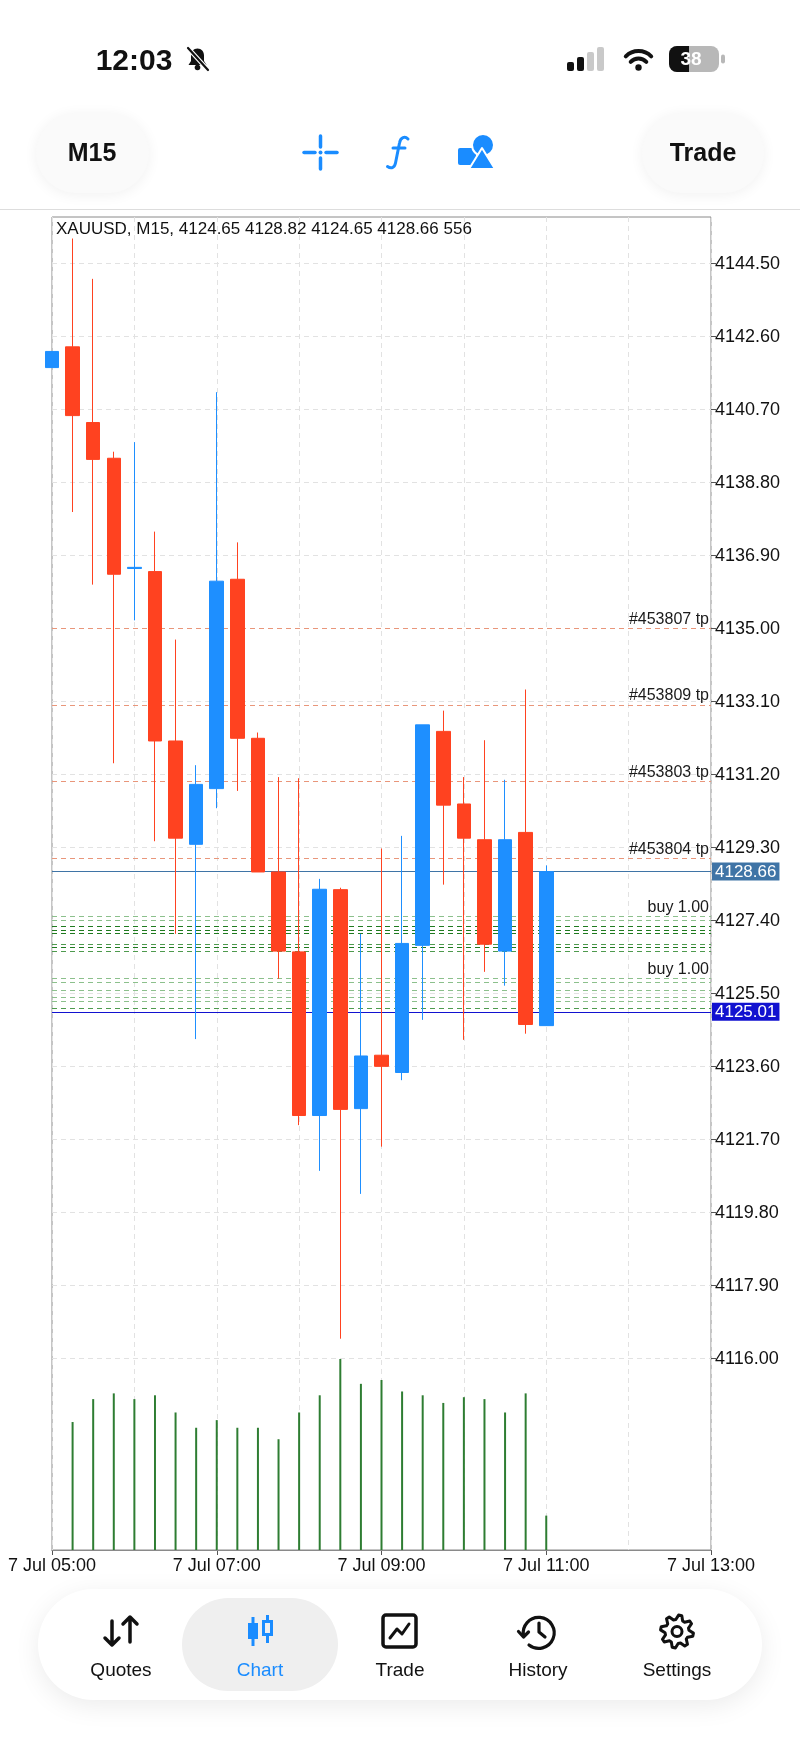  What do you see at coordinates (121, 1669) in the screenshot?
I see `text: Quotes` at bounding box center [121, 1669].